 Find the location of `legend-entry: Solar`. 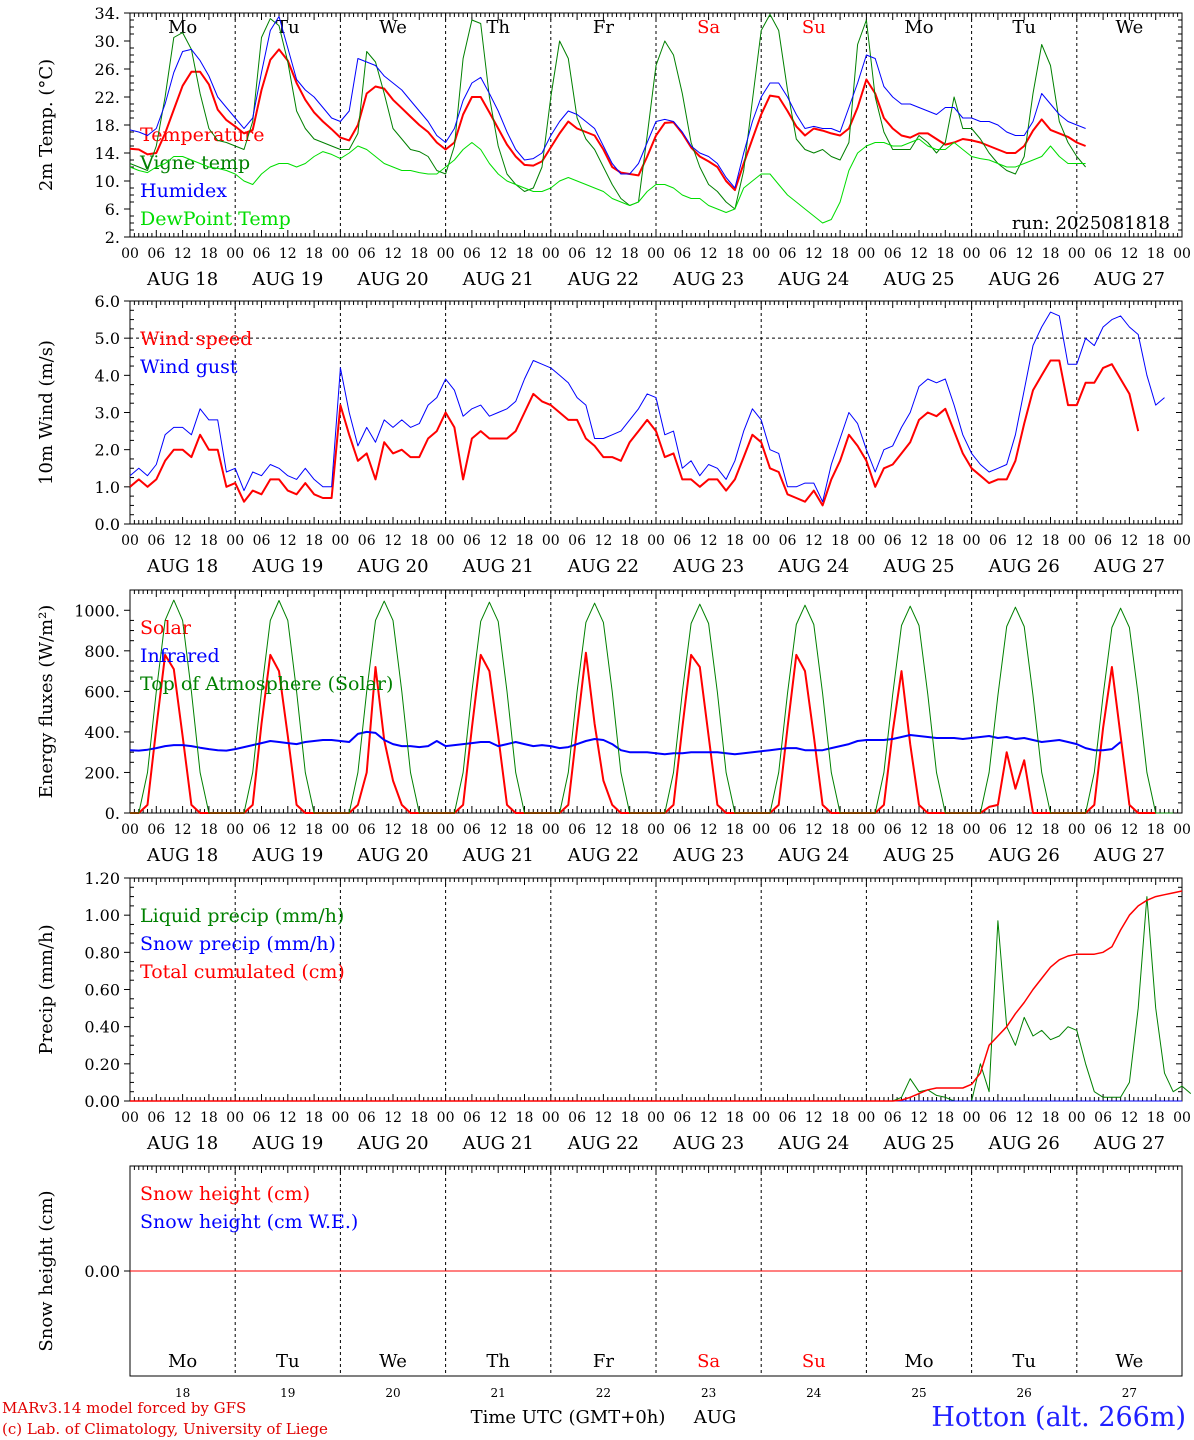

legend-entry: Solar is located at coordinates (166, 628).